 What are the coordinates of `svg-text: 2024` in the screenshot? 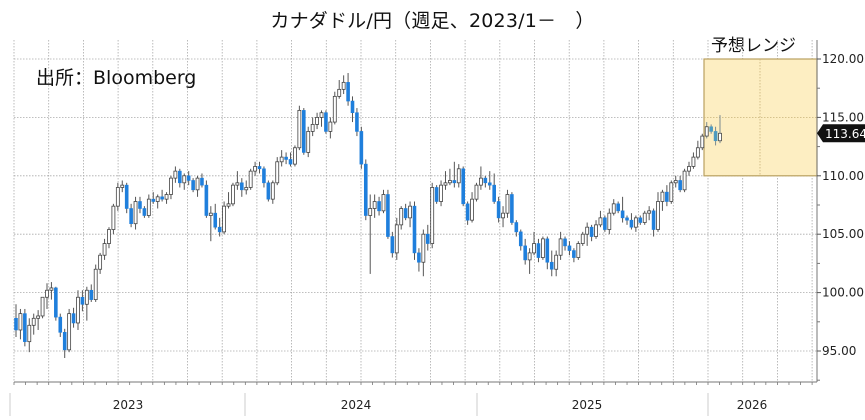 It's located at (356, 405).